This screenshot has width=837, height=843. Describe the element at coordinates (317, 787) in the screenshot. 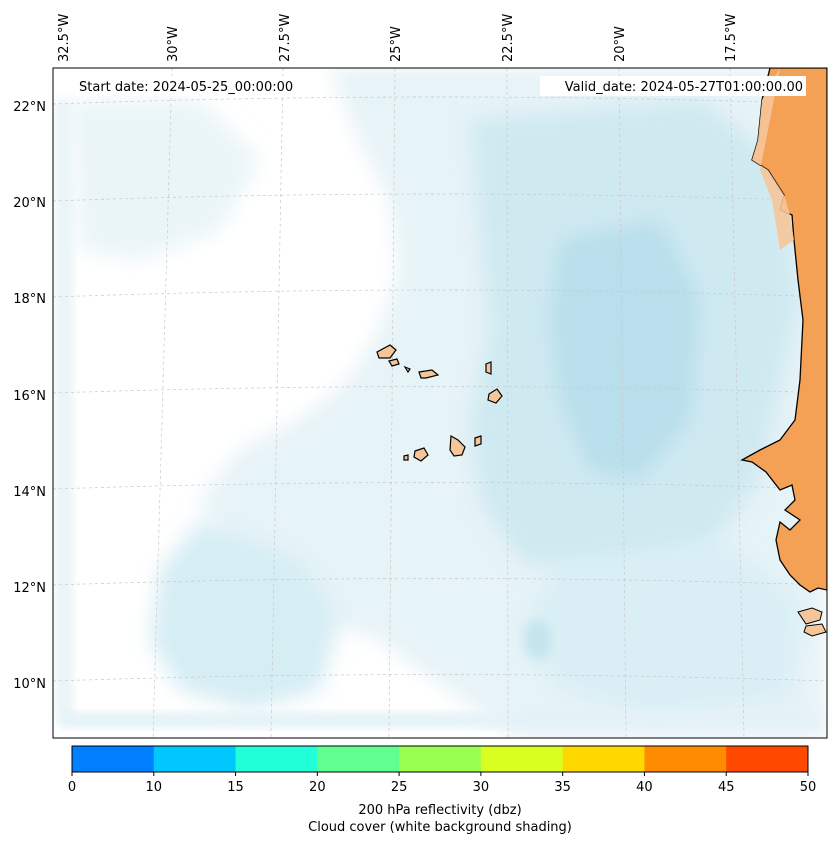

I see `colorbar-tick-label: 20` at that location.